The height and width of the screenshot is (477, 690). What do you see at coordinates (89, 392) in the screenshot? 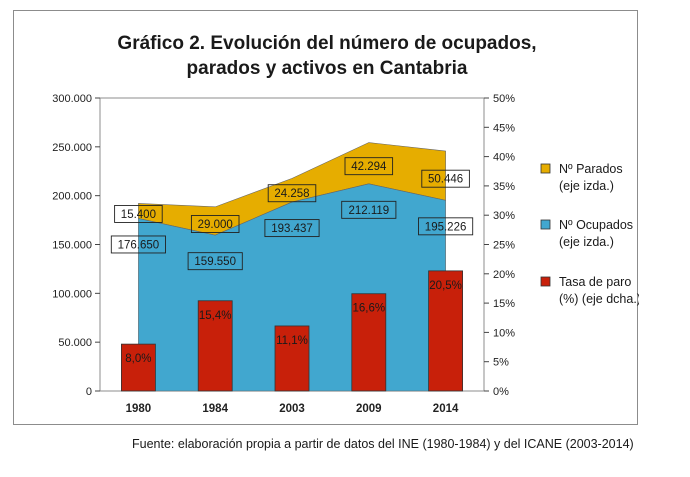
I see `y-left-tick-label: 0` at bounding box center [89, 392].